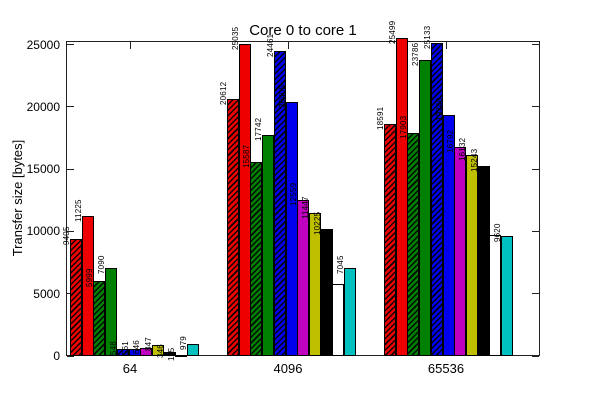 The height and width of the screenshot is (400, 600). Describe the element at coordinates (247, 156) in the screenshot. I see `bar-value-label: 15587` at that location.